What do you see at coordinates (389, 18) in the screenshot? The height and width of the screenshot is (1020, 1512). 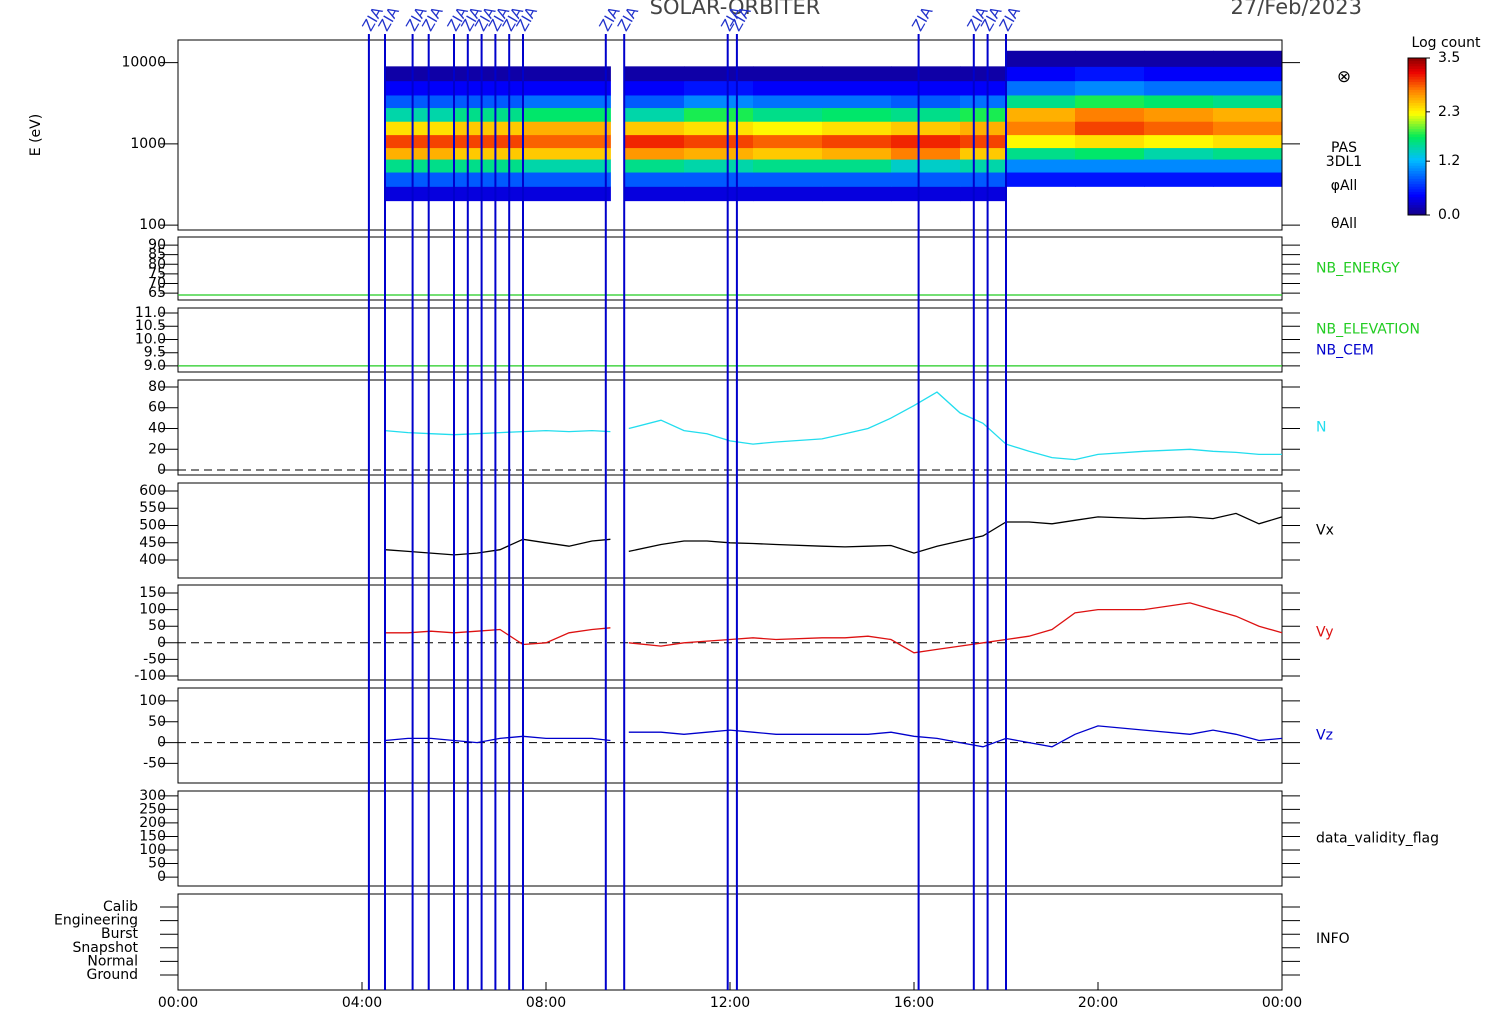 I see `event-label: ZIA` at bounding box center [389, 18].